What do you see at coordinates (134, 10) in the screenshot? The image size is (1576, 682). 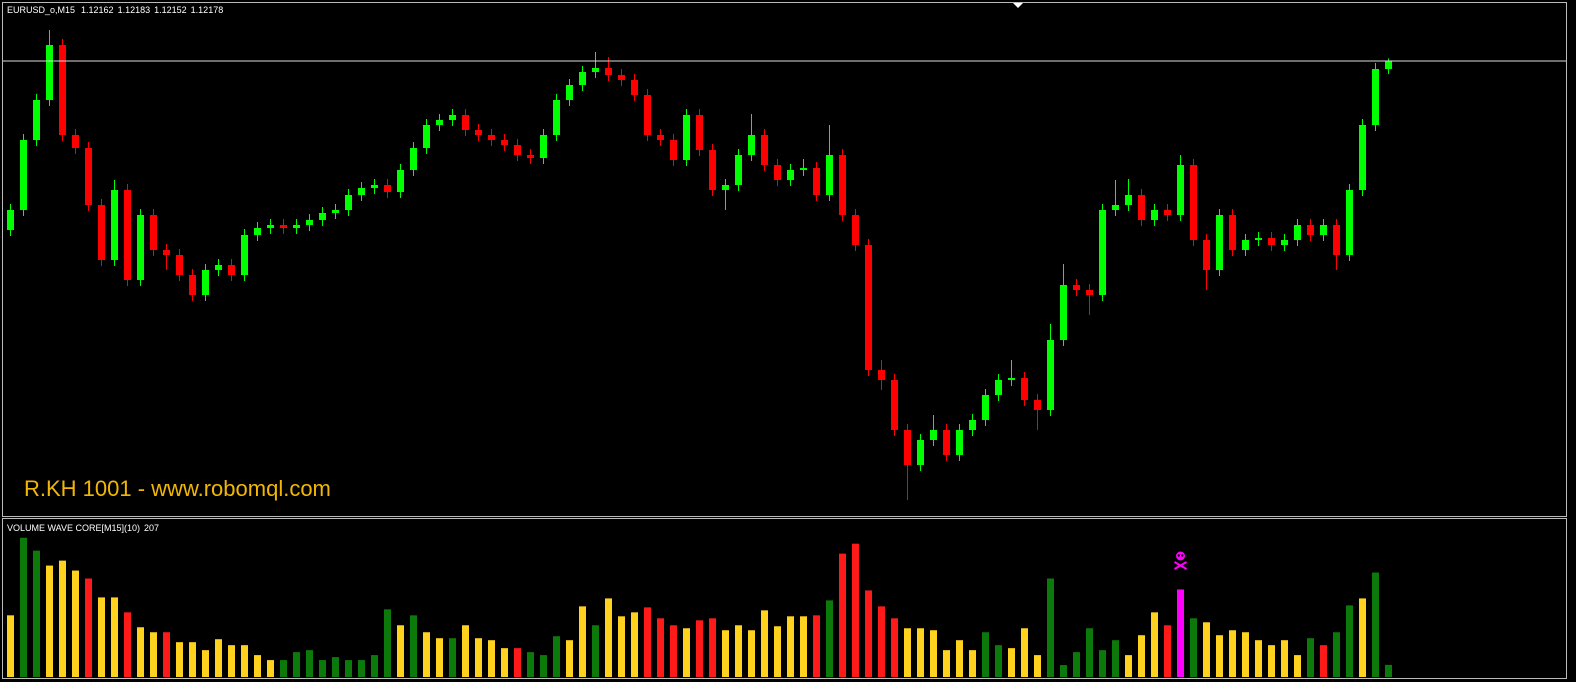 I see `last-high: 1.12183` at bounding box center [134, 10].